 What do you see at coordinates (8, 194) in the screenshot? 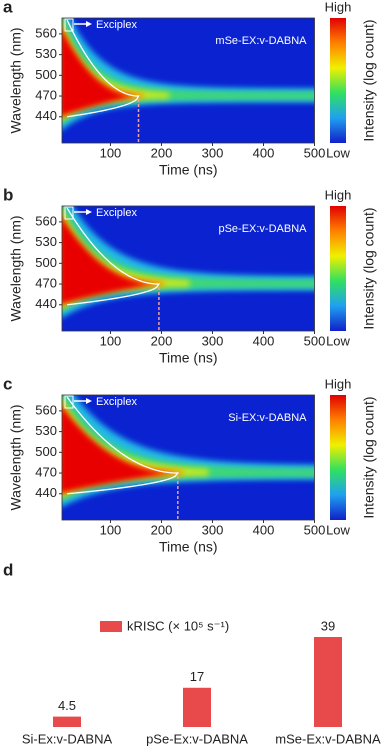
I see `panel-label: b` at bounding box center [8, 194].